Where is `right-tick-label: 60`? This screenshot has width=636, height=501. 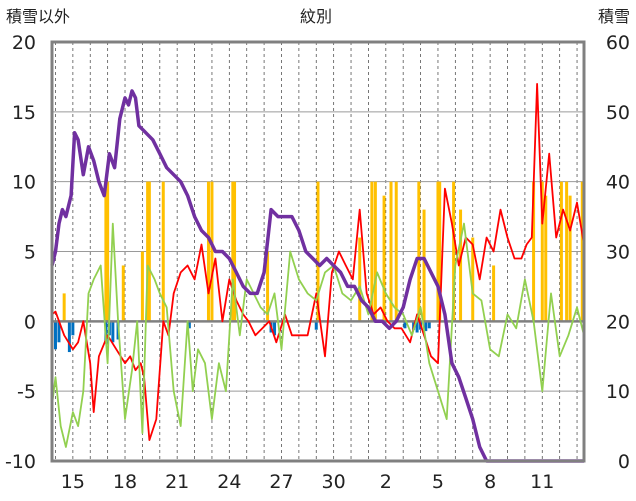
right-tick-label: 60 is located at coordinates (618, 43).